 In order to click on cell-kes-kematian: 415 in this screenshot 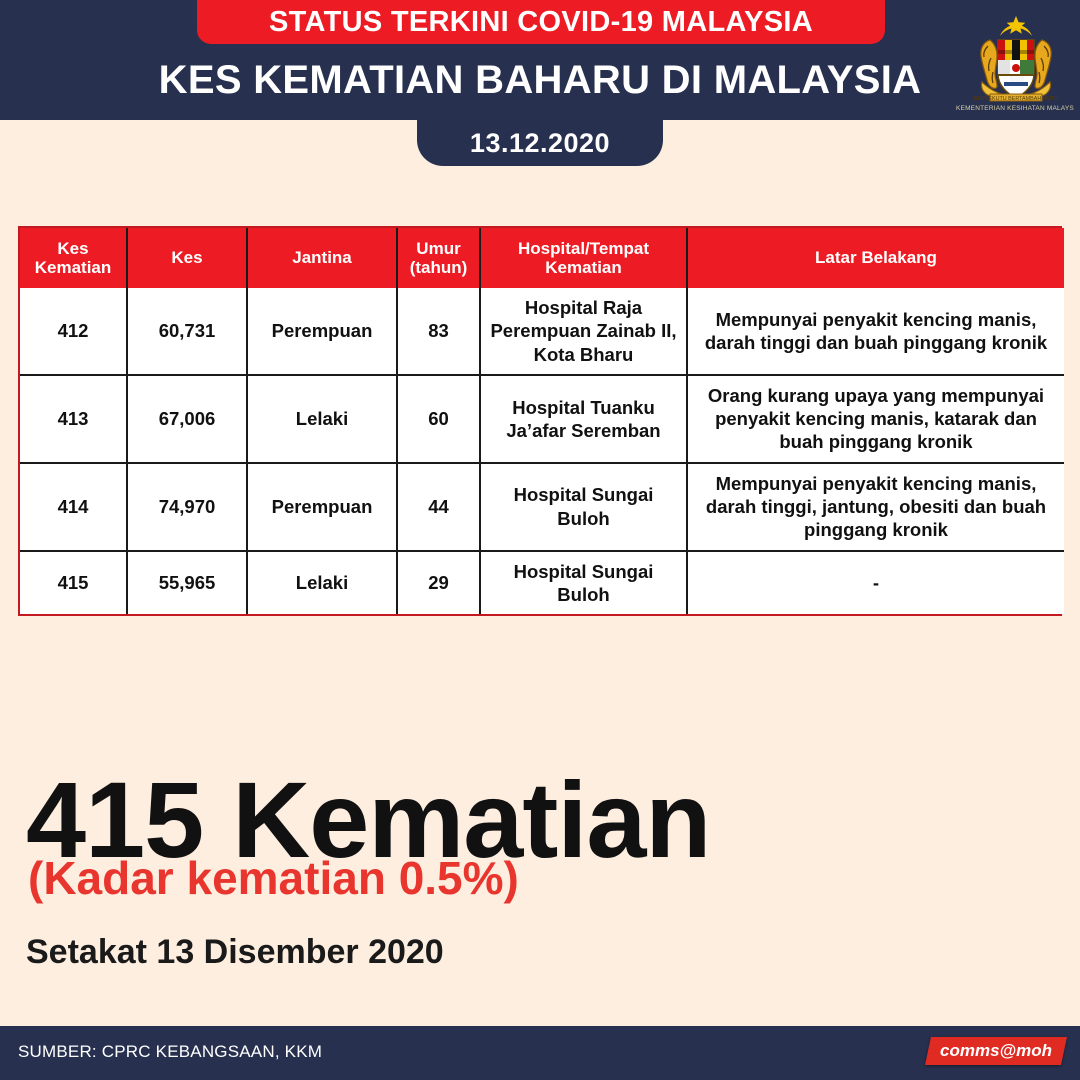, I will do `click(74, 582)`.